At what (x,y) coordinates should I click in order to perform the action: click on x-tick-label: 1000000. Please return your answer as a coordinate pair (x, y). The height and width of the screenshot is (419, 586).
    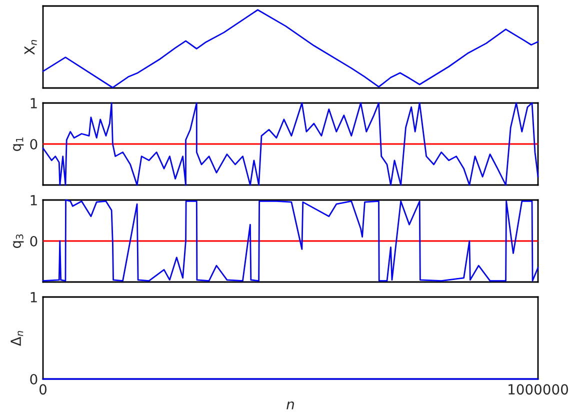
    Looking at the image, I should click on (538, 389).